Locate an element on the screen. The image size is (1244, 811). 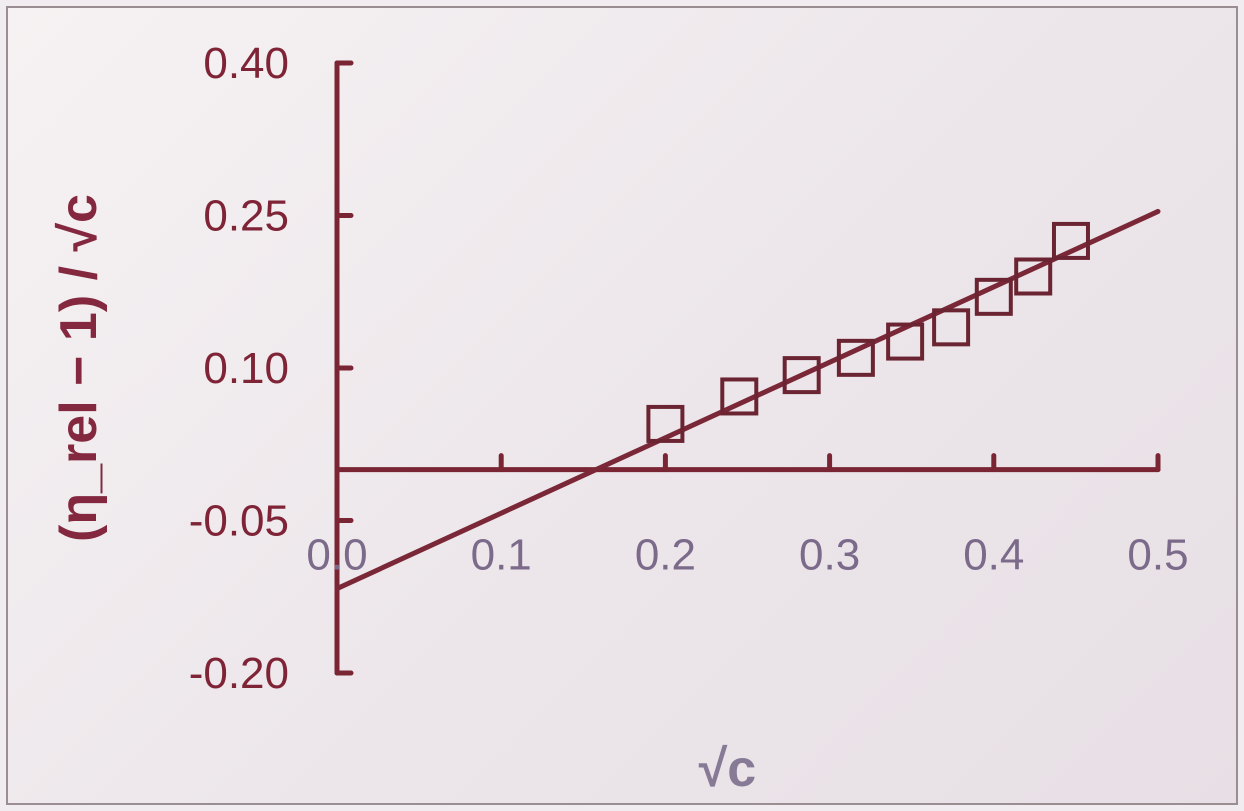
y-tick-label: -0.05 is located at coordinates (239, 521).